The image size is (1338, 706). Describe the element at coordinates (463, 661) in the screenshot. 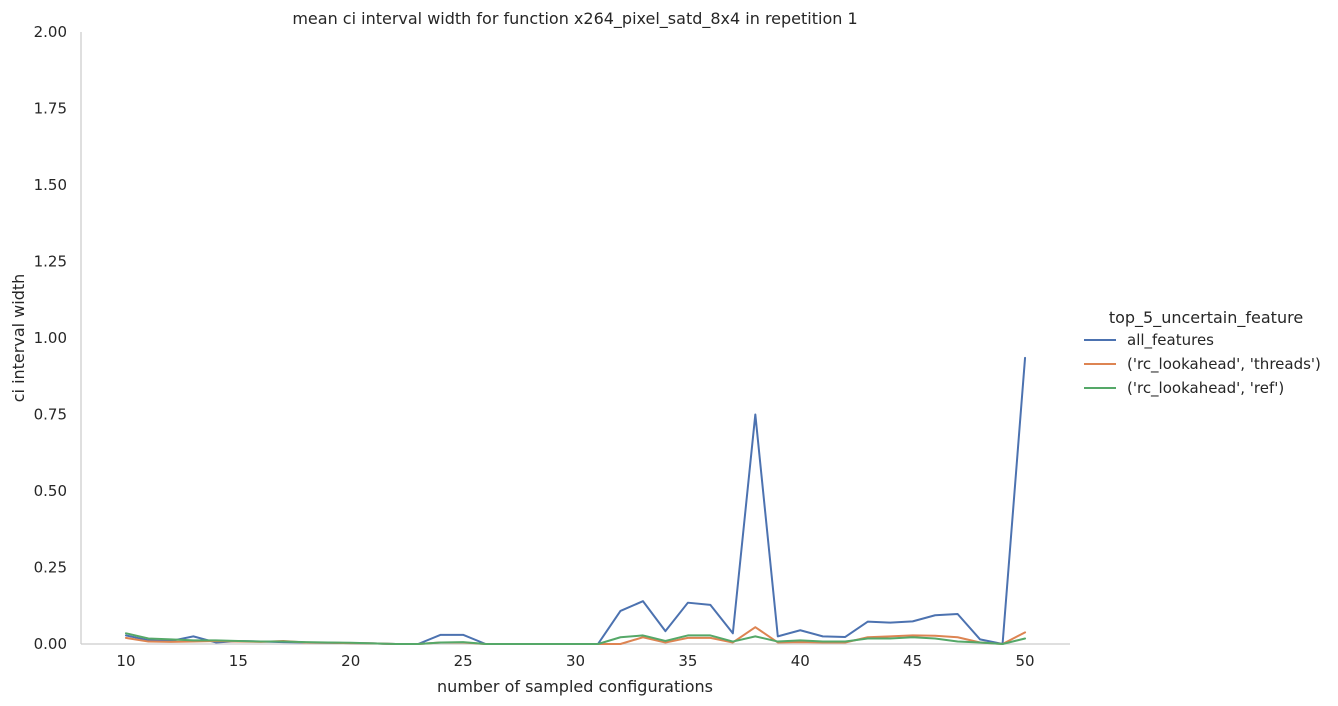

I see `x-tick-label: 25` at that location.